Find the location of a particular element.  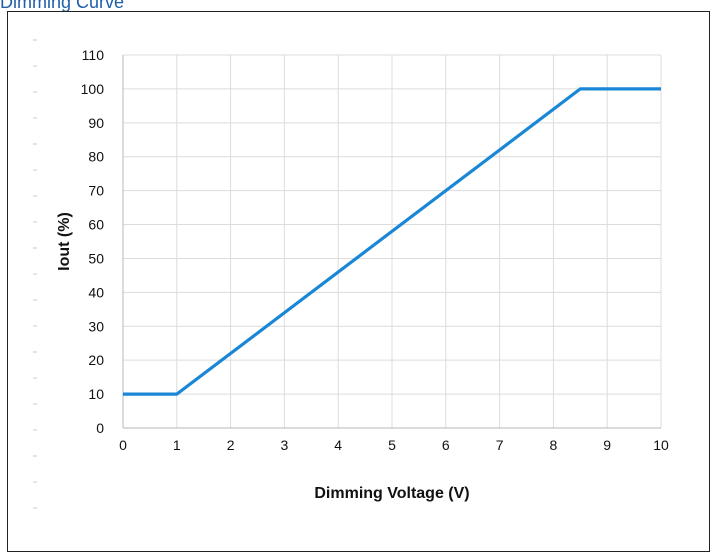

y-tick-label: 60 is located at coordinates (96, 225).